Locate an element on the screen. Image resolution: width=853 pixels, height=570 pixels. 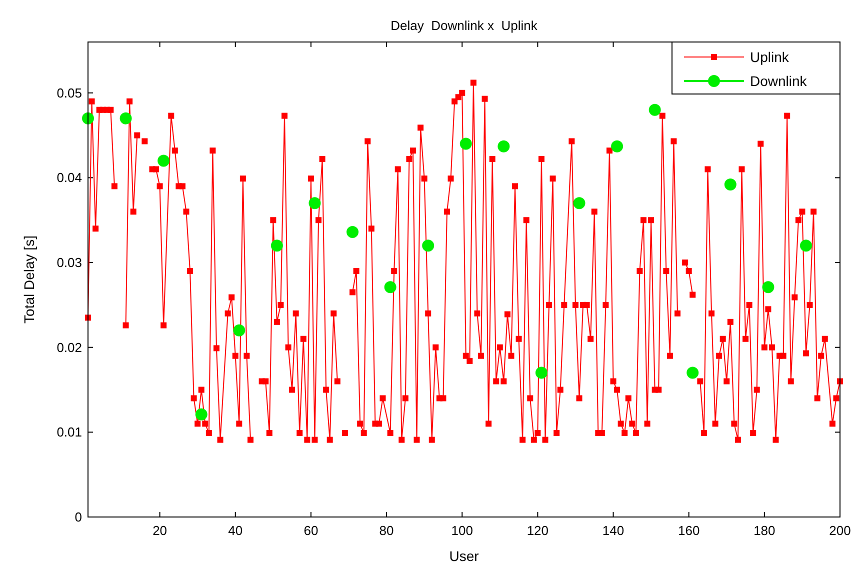
y-tick-label: 0.01 is located at coordinates (69, 432).